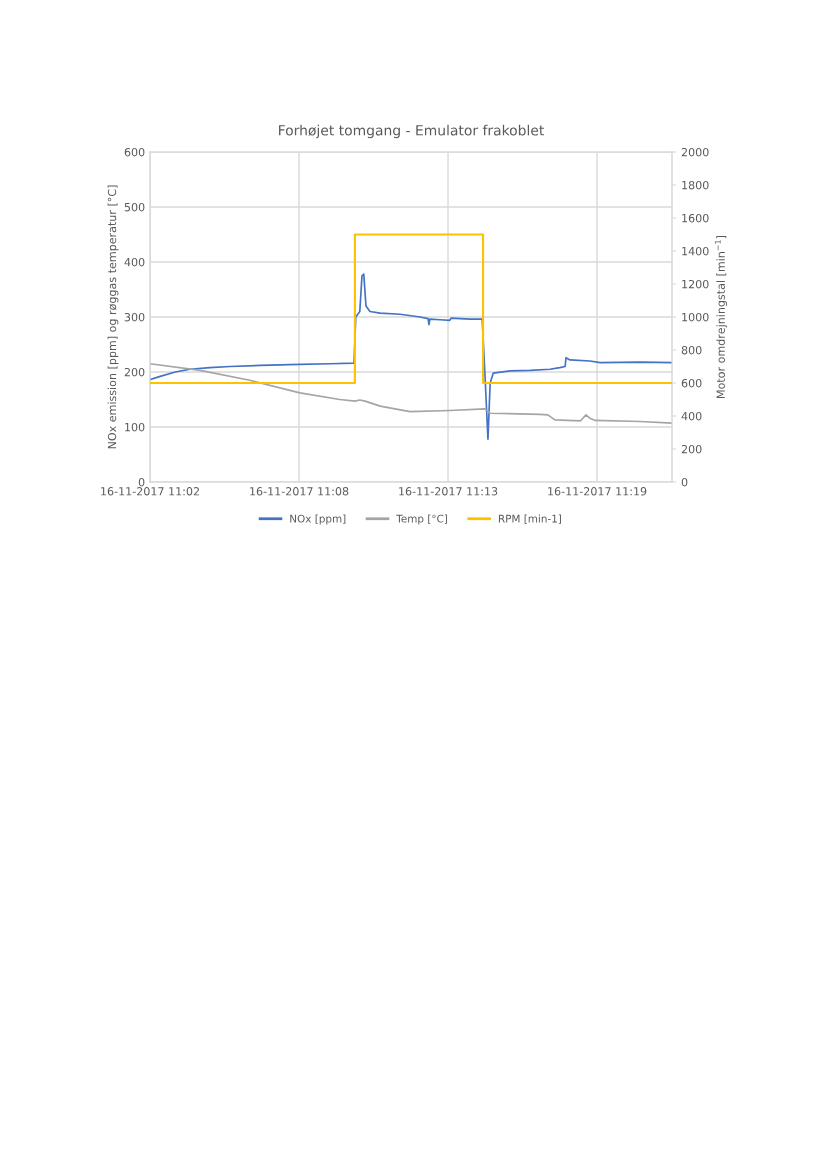 The image size is (827, 1169). What do you see at coordinates (141, 482) in the screenshot?
I see `y-tick-label: 0` at bounding box center [141, 482].